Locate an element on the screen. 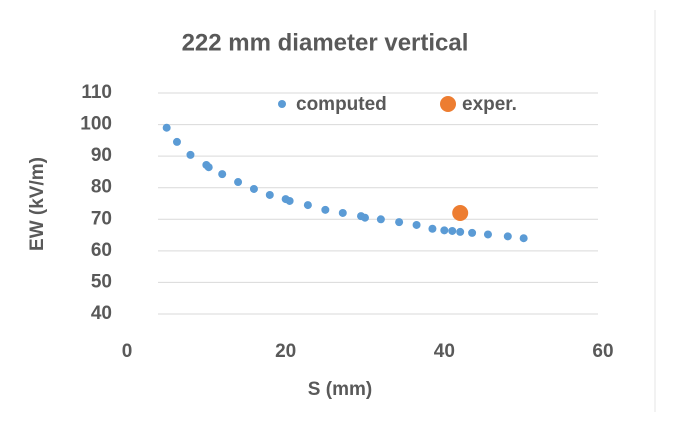 The width and height of the screenshot is (678, 427). y-tick-label: 80 is located at coordinates (101, 187).